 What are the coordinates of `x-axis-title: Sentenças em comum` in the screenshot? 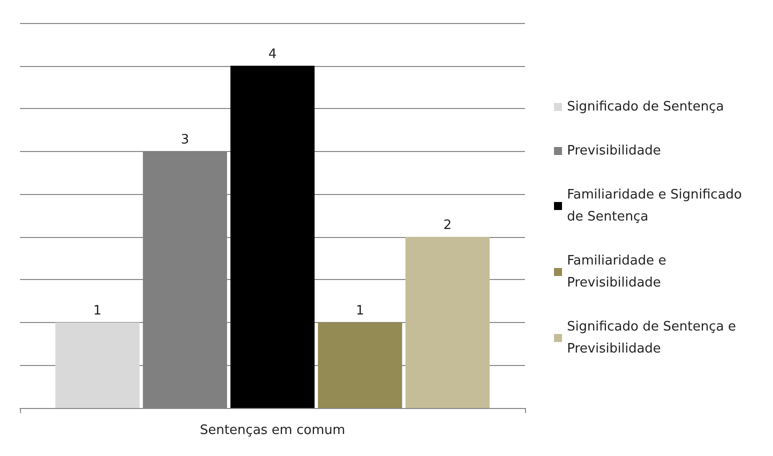 It's located at (273, 430).